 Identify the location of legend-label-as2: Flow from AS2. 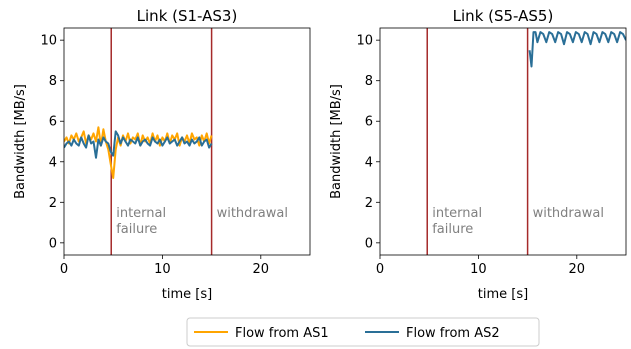
(453, 333).